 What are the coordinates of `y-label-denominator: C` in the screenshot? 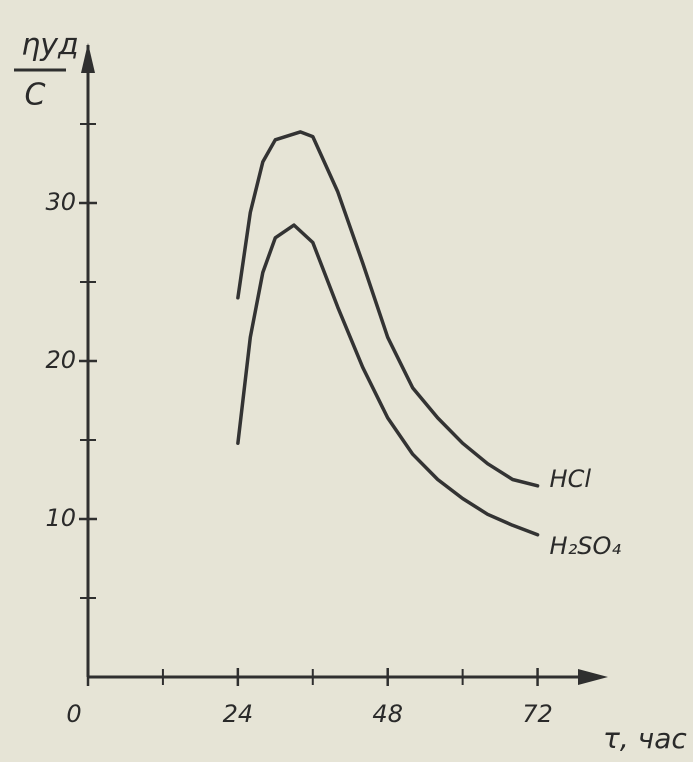 It's located at (35, 95).